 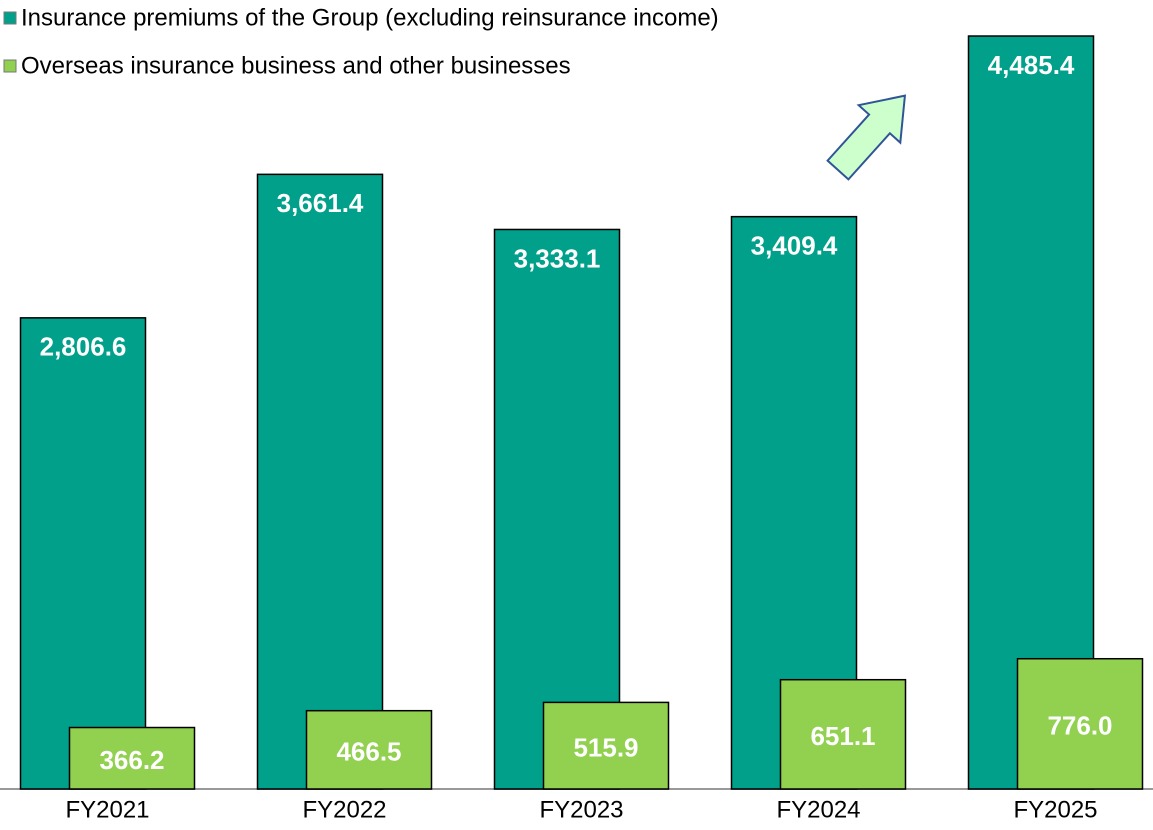 I want to click on data-label: 466.5, so click(x=368, y=752).